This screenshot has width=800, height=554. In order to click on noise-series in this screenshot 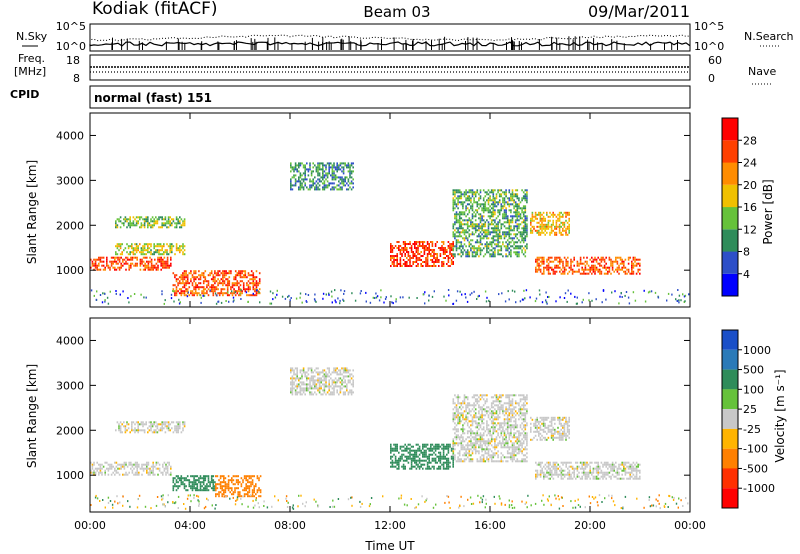, I will do `click(390, 42)`.